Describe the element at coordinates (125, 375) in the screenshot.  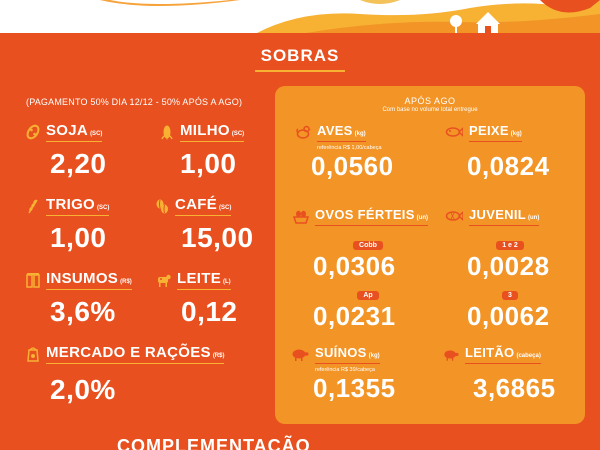
I see `item-mercado: MERCADO E RAÇÕES (R$) 2,0%` at that location.